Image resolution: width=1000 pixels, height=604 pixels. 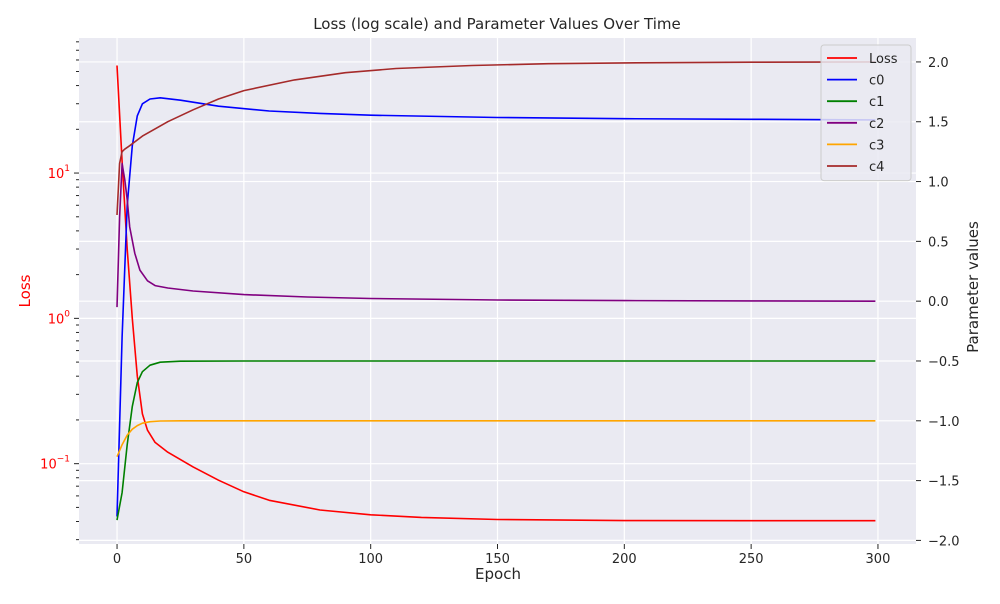 I want to click on y-tick-label-right: 1.5, so click(x=938, y=123).